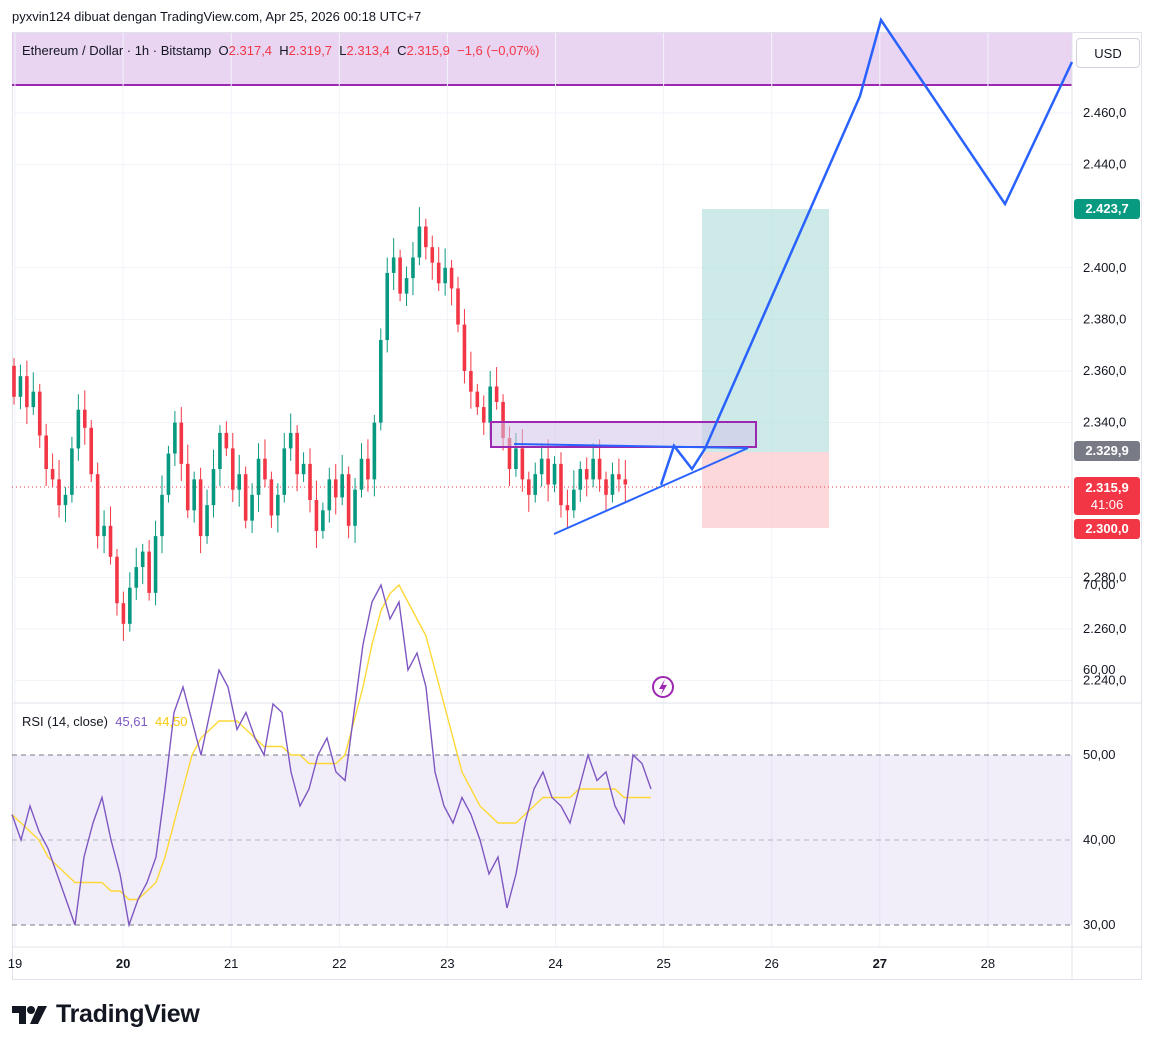 The width and height of the screenshot is (1155, 1052). I want to click on price-axis-label: 2.340,0, so click(1104, 422).